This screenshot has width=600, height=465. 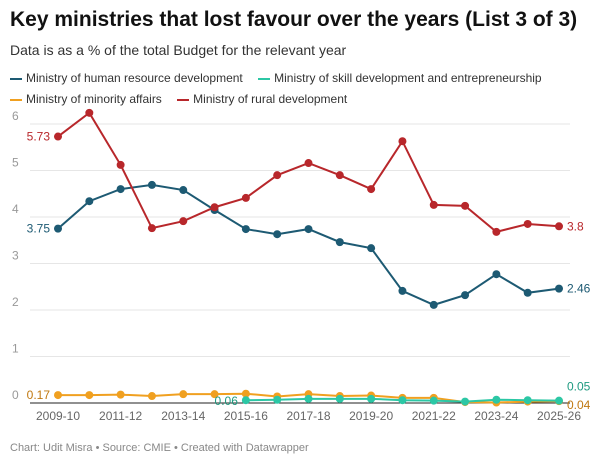 I want to click on start-value-label: 3.75, so click(x=39, y=229).